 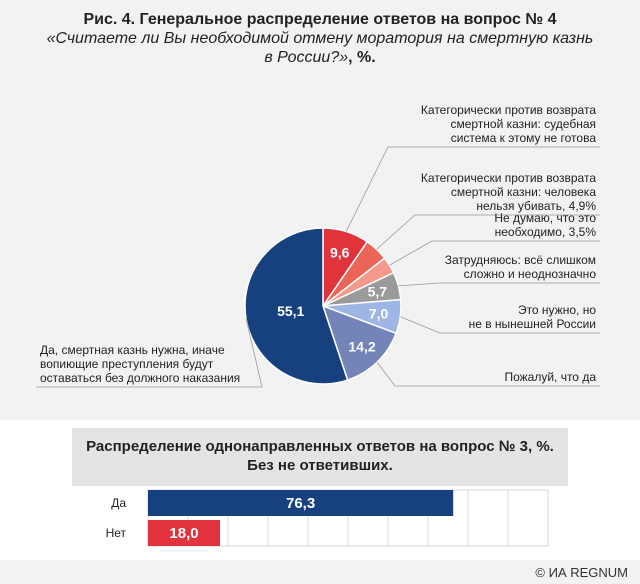 What do you see at coordinates (557, 310) in the screenshot?
I see `pie-category-label: Это нужно, но` at bounding box center [557, 310].